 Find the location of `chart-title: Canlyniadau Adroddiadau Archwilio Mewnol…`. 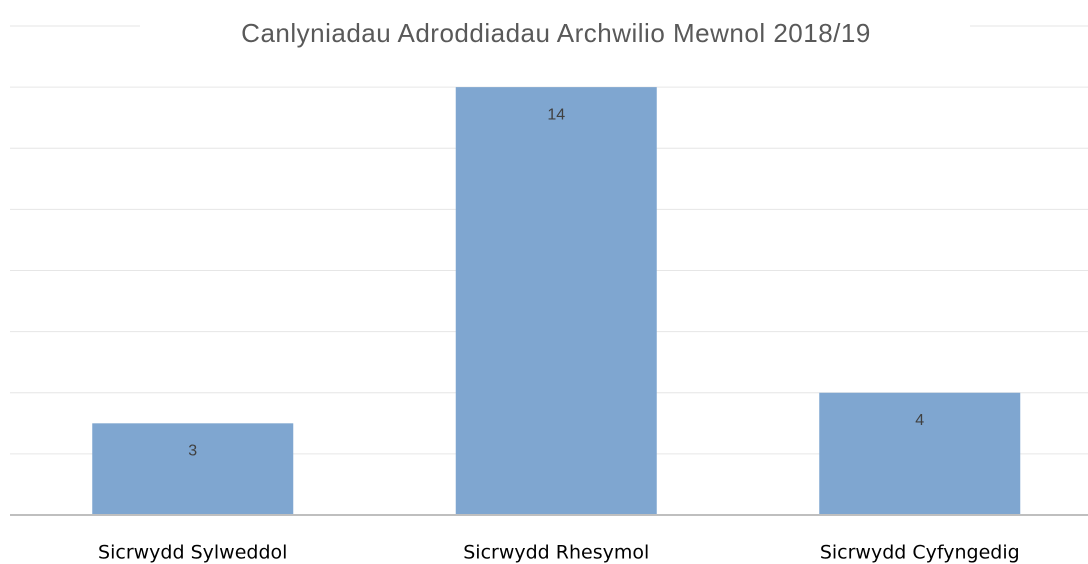

chart-title: Canlyniadau Adroddiadau Archwilio Mewnol… is located at coordinates (556, 33).